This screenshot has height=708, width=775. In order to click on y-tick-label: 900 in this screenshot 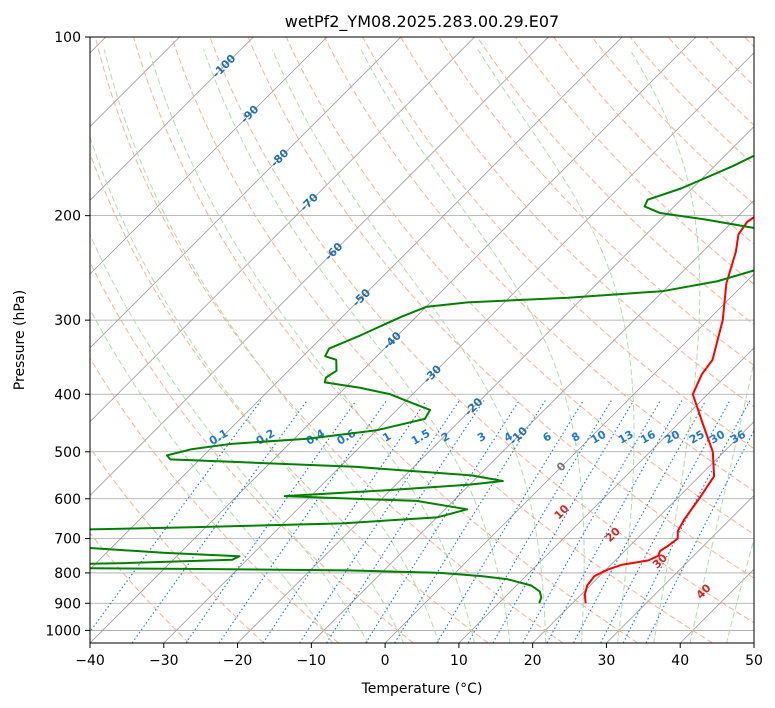, I will do `click(67, 604)`.